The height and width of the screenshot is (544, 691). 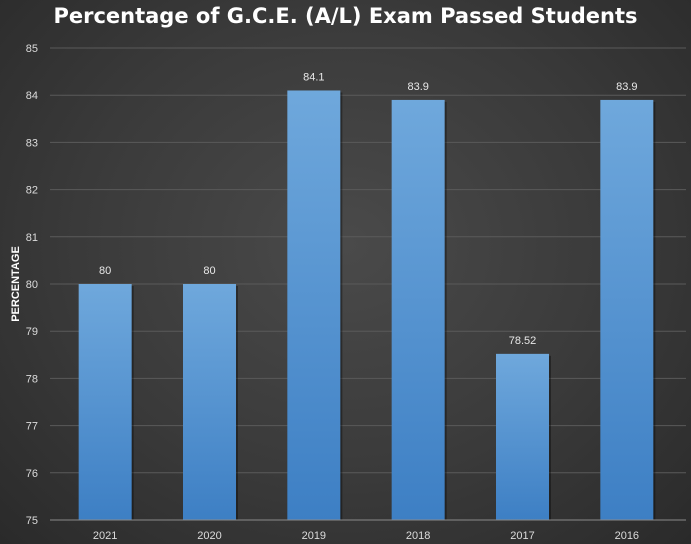 What do you see at coordinates (32, 143) in the screenshot?
I see `y-tick-label: 83` at bounding box center [32, 143].